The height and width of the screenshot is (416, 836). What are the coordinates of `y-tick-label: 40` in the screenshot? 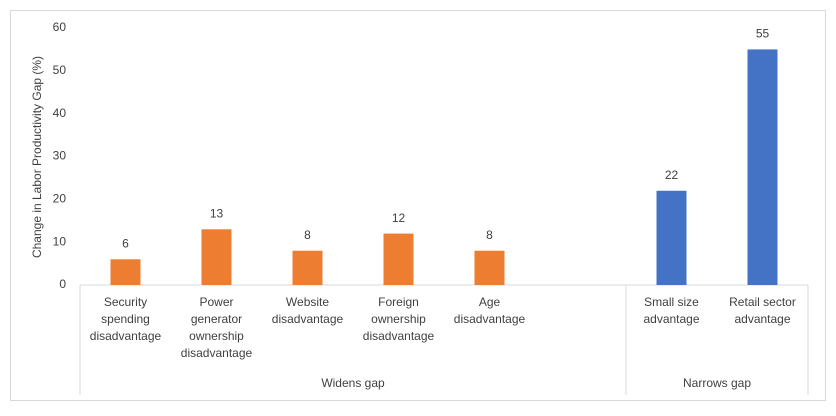 It's located at (60, 113).